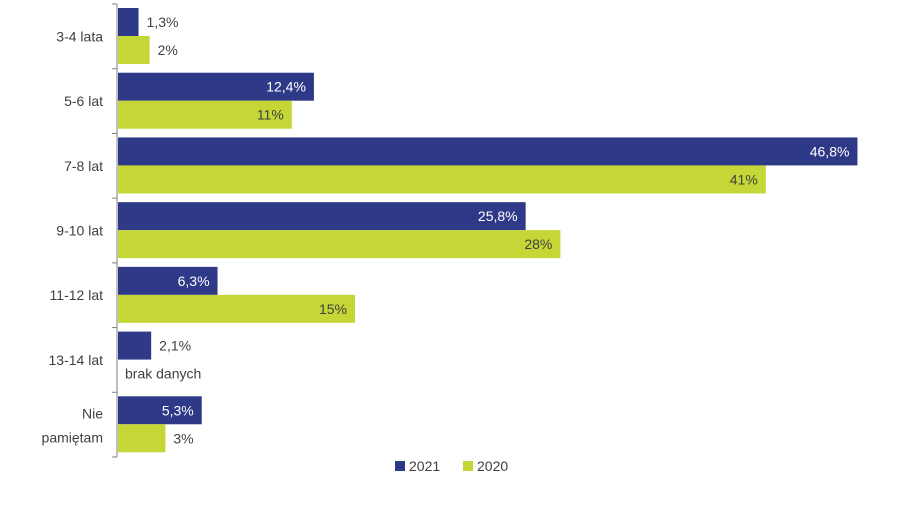 The width and height of the screenshot is (908, 505). What do you see at coordinates (163, 22) in the screenshot?
I see `data-label-2021: 1,3%` at bounding box center [163, 22].